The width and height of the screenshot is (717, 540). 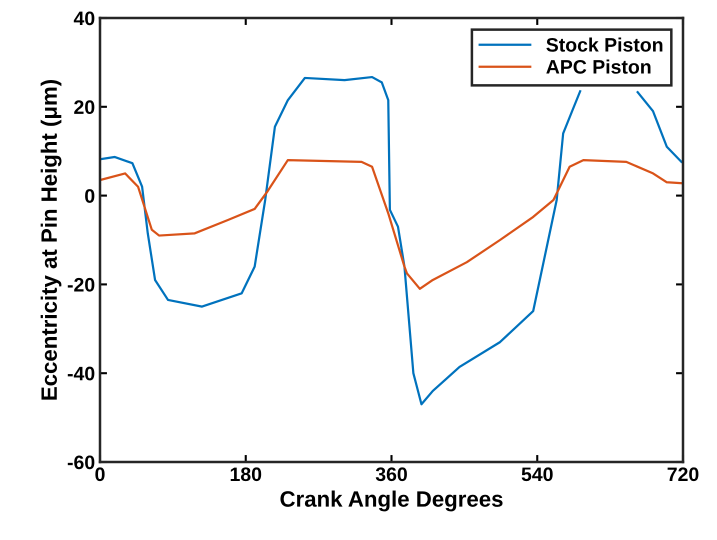 I want to click on x-axis-title: Crank Angle Degrees, so click(x=391, y=501).